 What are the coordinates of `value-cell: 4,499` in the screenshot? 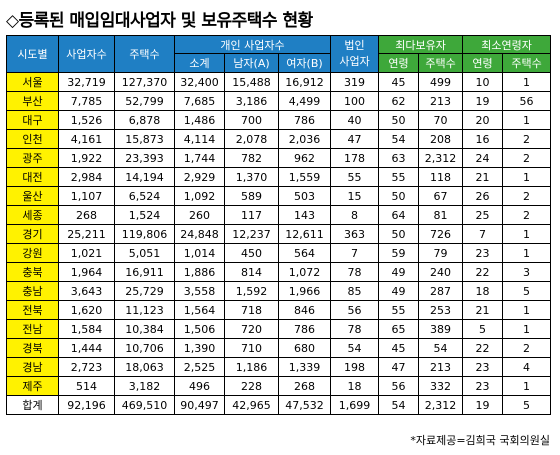 It's located at (304, 101).